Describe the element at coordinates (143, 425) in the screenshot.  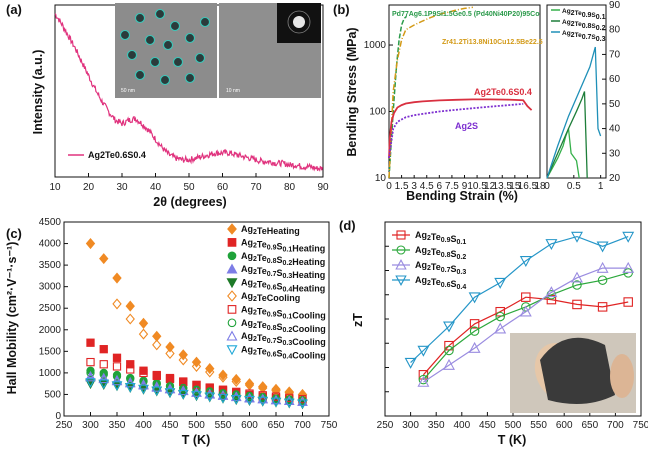
I see `panel-c-xtick-label: 400` at that location.